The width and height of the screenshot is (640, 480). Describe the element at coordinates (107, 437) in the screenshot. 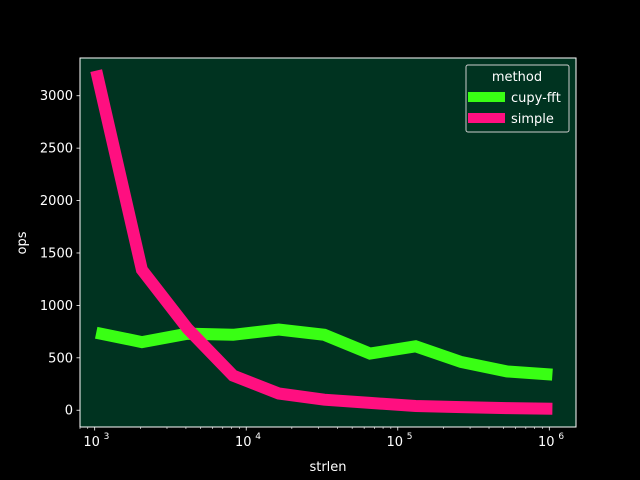

I see `x-tick-exponent: 3` at that location.